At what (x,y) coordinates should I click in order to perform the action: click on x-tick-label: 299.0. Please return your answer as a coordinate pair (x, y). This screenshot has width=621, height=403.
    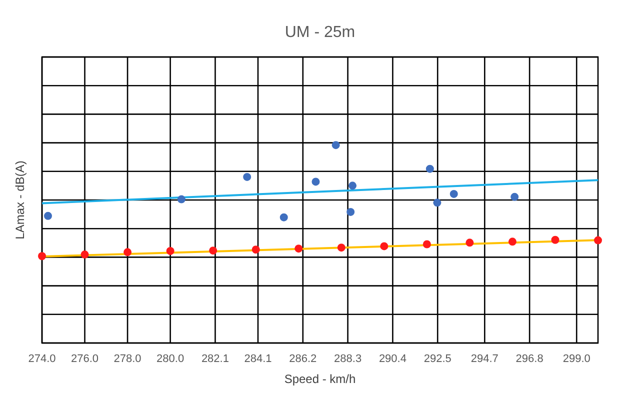
    Looking at the image, I should click on (576, 359).